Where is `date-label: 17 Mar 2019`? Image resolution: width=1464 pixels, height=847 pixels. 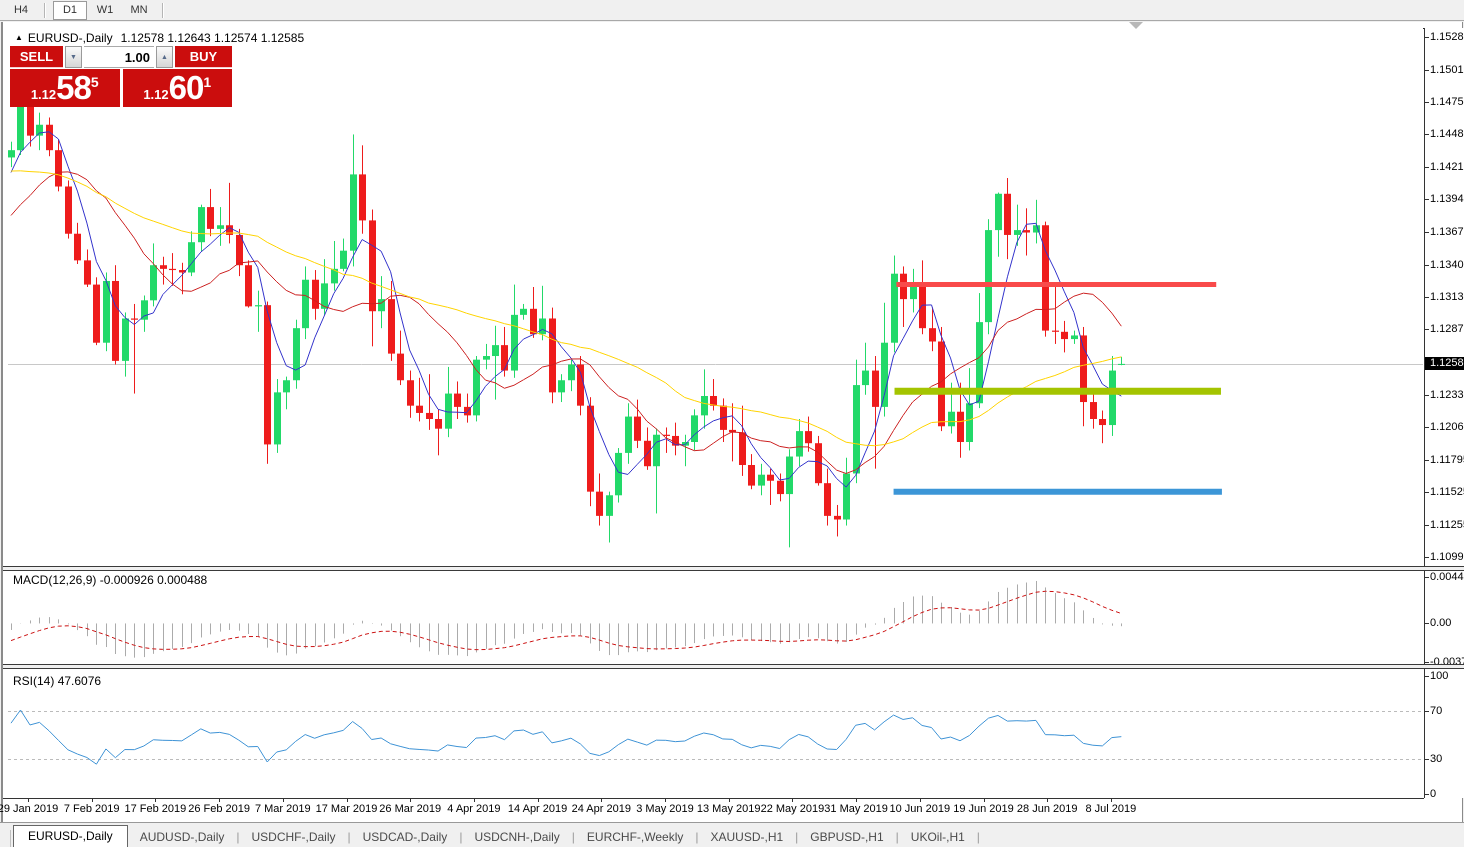 date-label: 17 Mar 2019 is located at coordinates (346, 809).